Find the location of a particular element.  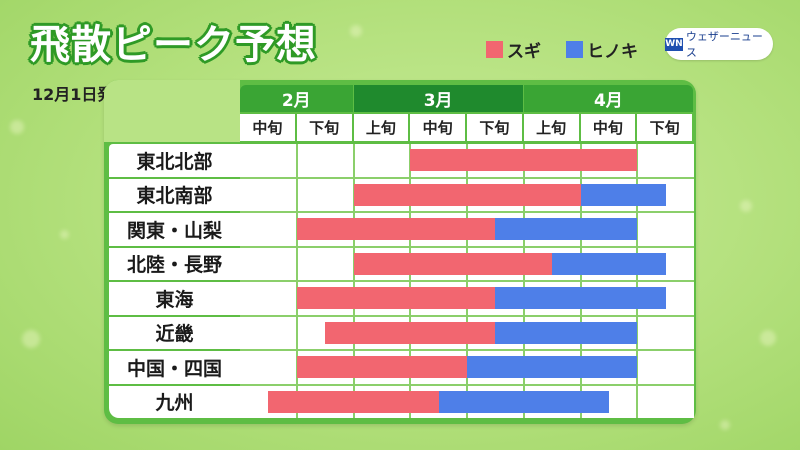

hinoki-swatch is located at coordinates (574, 49).